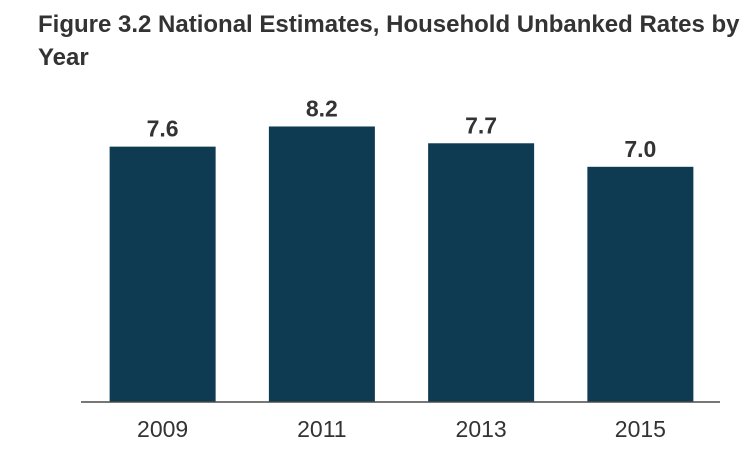  Describe the element at coordinates (162, 429) in the screenshot. I see `x-tick-label-2009: 2009` at that location.